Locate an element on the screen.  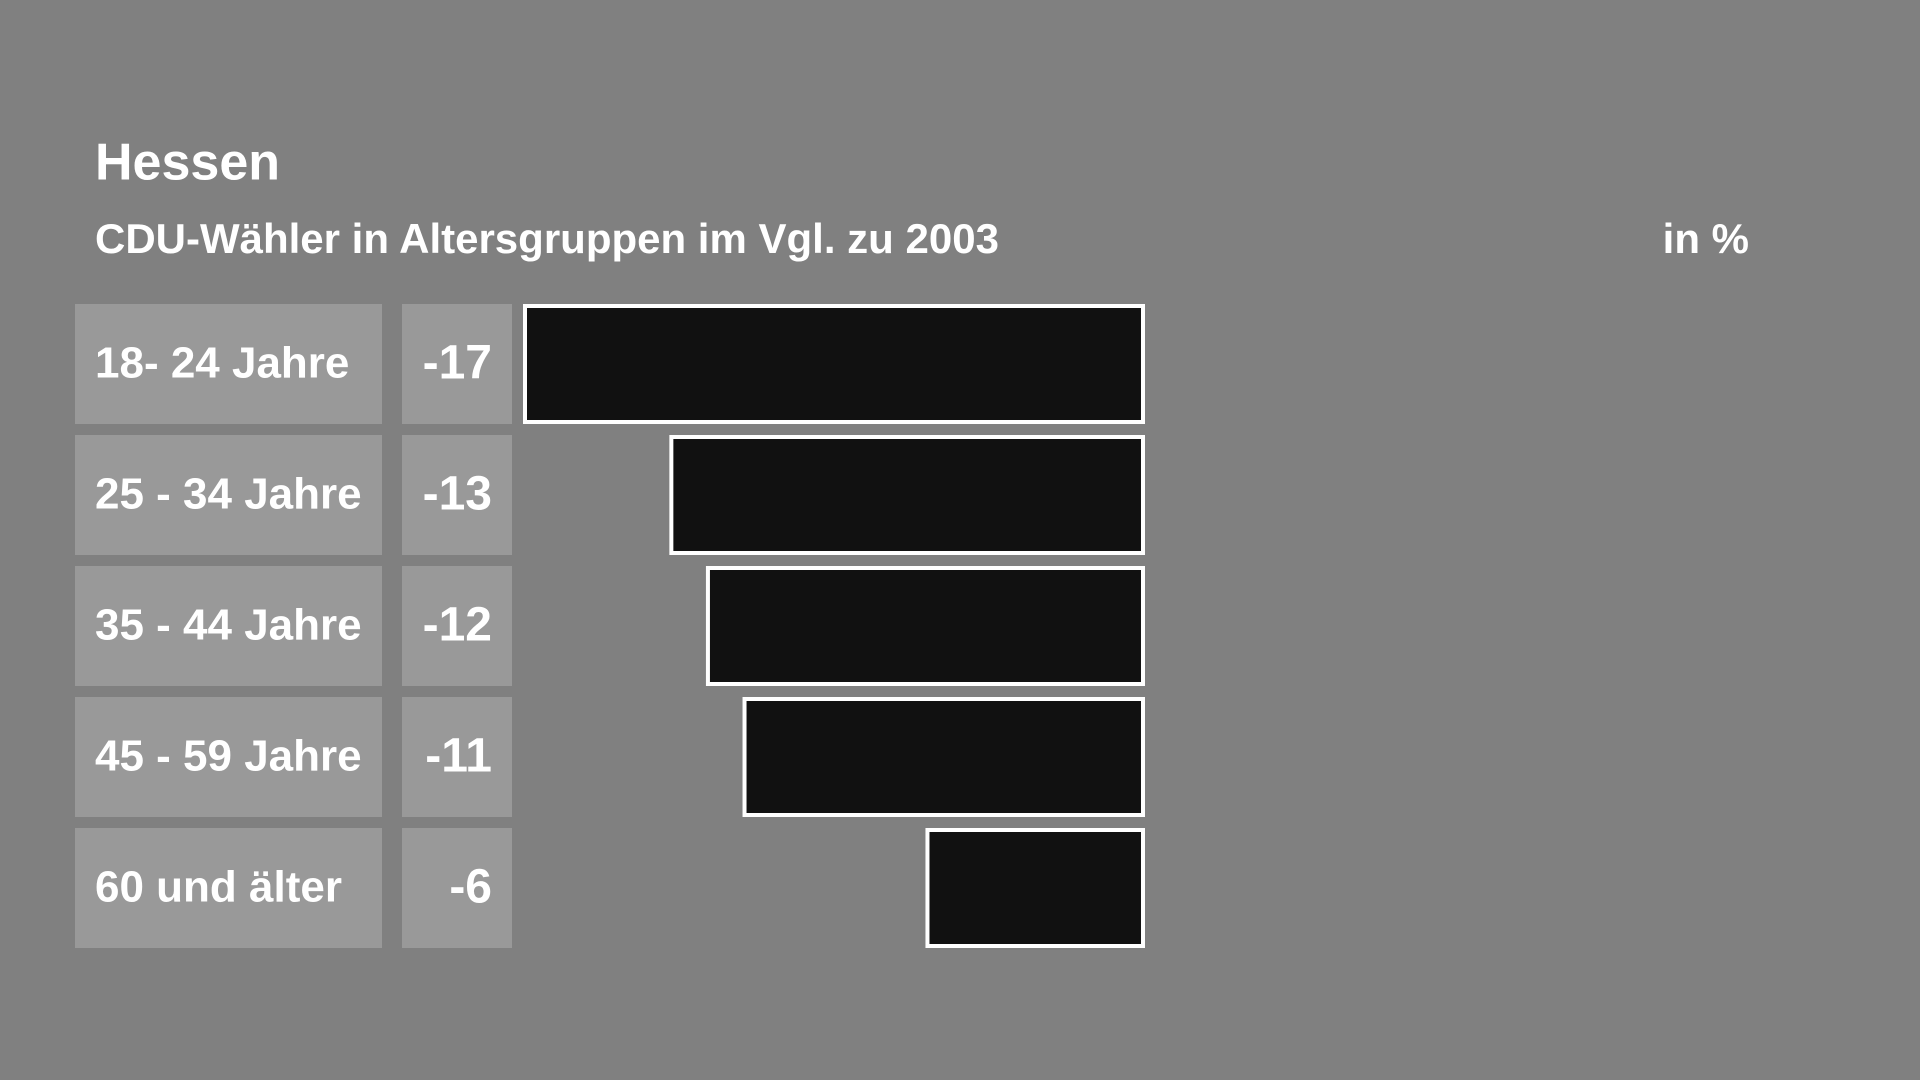
category-label: 25 - 34 Jahre is located at coordinates (228, 494).